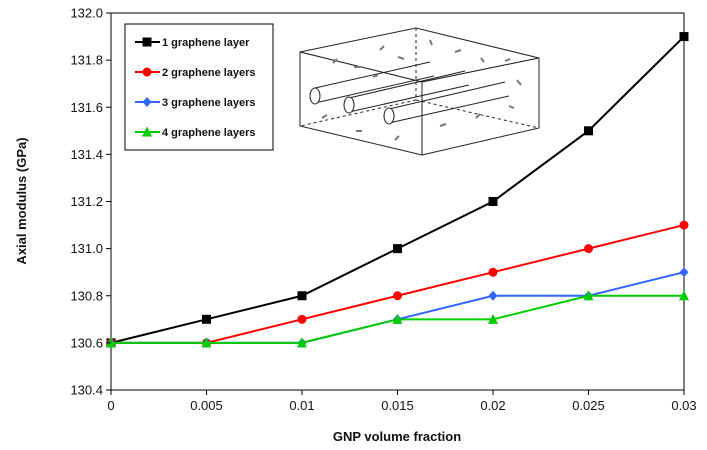 This screenshot has height=450, width=707. What do you see at coordinates (397, 436) in the screenshot?
I see `x-axis-title: GNP volume fraction` at bounding box center [397, 436].